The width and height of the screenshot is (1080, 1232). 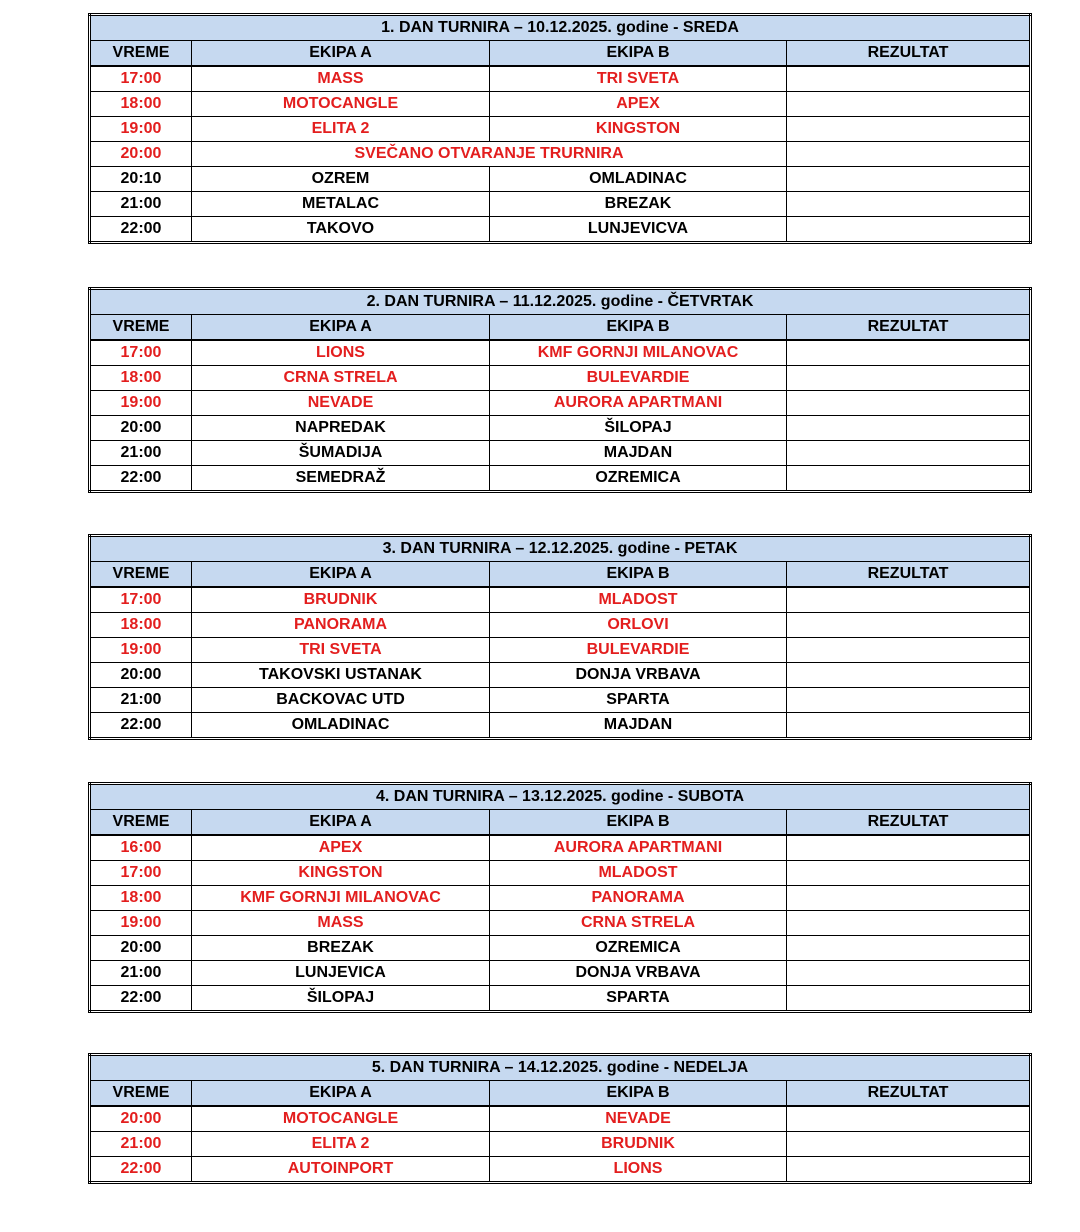 I want to click on match-row: 21:00 LUNJEVICA DONJA VRBAVA, so click(x=560, y=973).